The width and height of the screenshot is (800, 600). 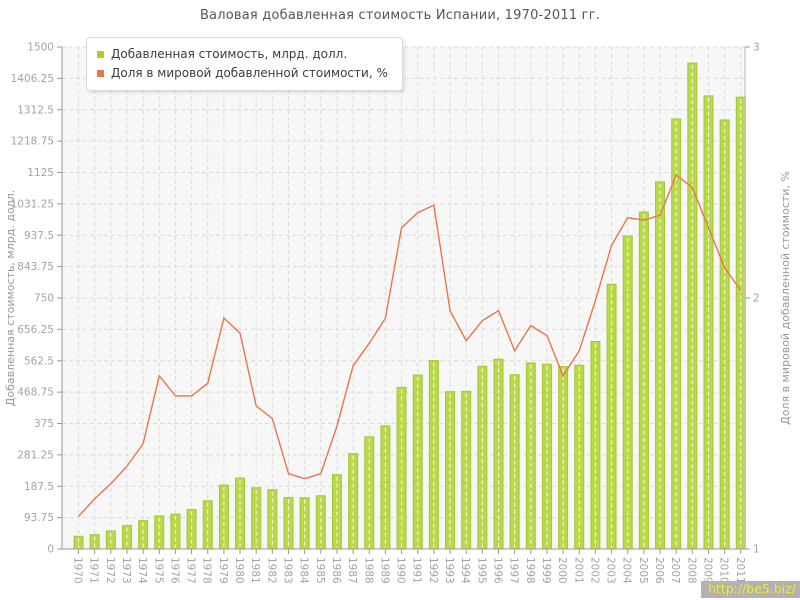 I want to click on right-tick-label: 1, so click(x=756, y=550).